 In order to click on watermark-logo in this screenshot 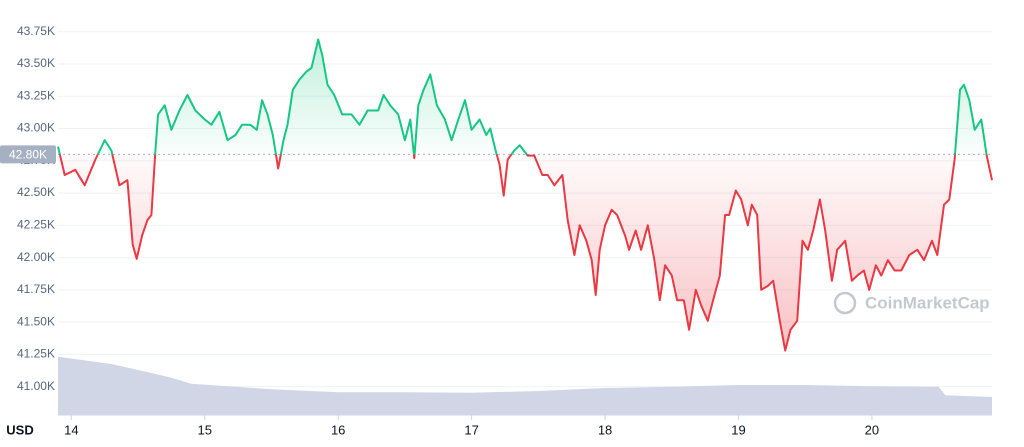, I will do `click(845, 303)`.